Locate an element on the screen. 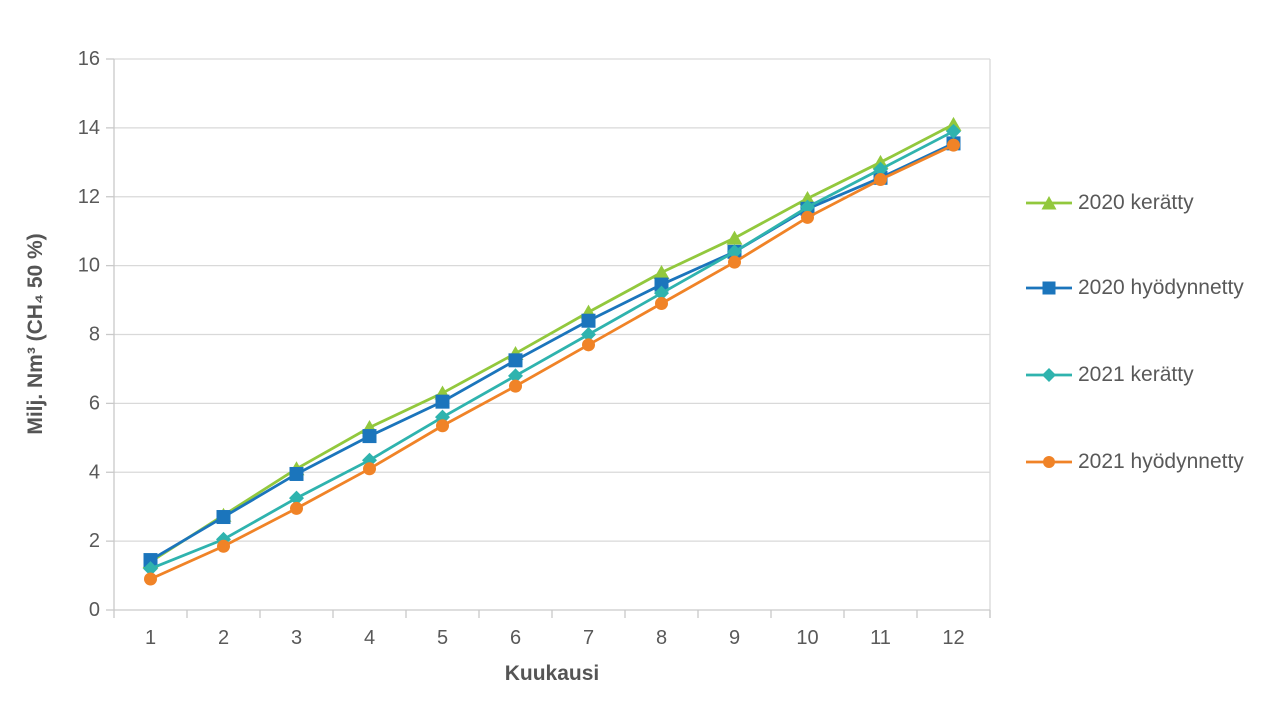 The width and height of the screenshot is (1280, 720). y-axis-title: Milj. Nm³ (CH₄ 50 %) is located at coordinates (35, 334).